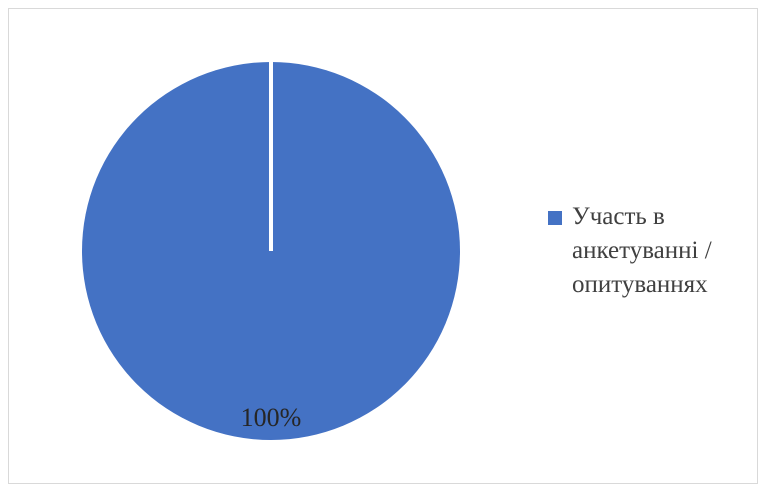  I want to click on legend-entry-label: Участь в анкетуванні / опитуваннях, so click(642, 250).